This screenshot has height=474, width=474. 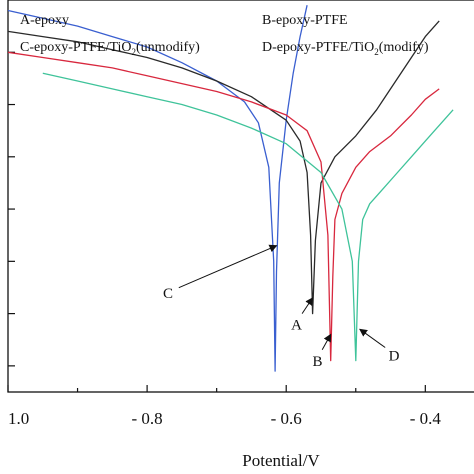 What do you see at coordinates (228, 266) in the screenshot?
I see `annotation-arrow-c` at bounding box center [228, 266].